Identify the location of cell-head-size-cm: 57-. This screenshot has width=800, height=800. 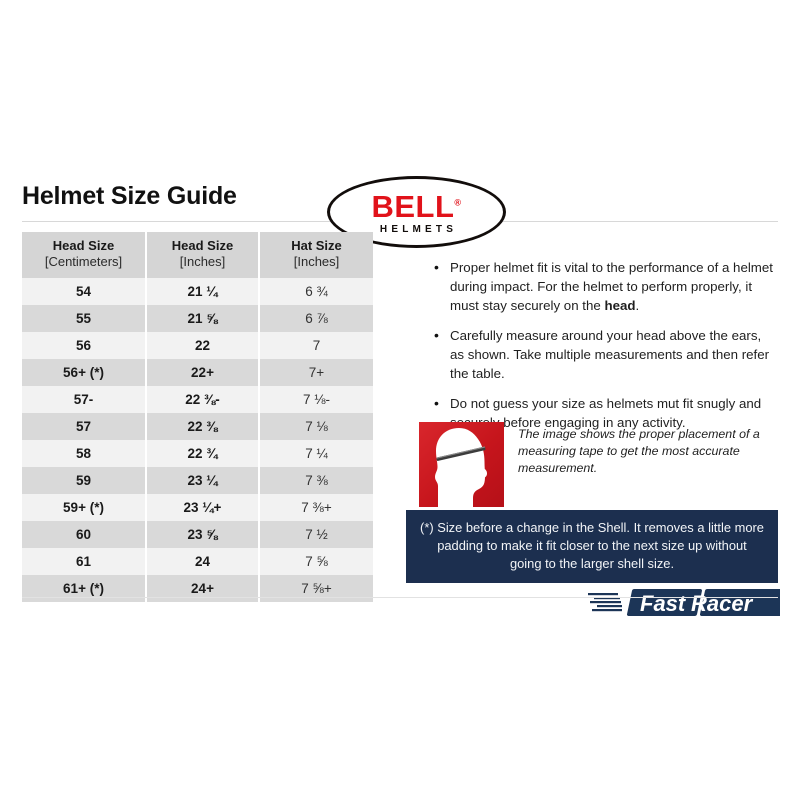
(84, 399).